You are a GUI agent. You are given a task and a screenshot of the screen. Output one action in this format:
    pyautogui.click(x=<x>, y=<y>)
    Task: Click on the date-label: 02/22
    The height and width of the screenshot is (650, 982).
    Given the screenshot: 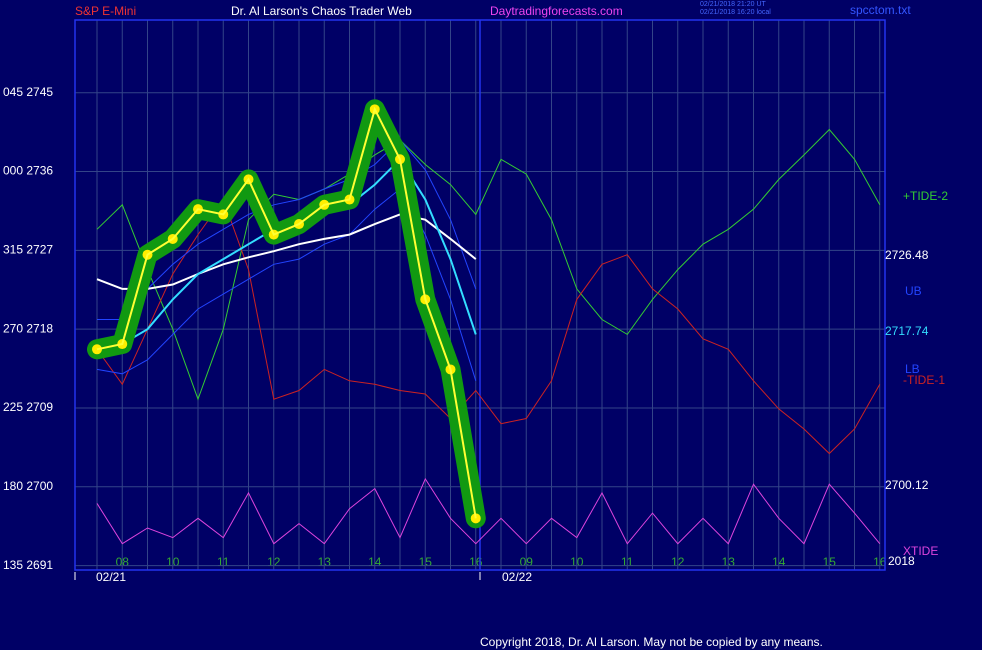 What is the action you would take?
    pyautogui.click(x=517, y=577)
    